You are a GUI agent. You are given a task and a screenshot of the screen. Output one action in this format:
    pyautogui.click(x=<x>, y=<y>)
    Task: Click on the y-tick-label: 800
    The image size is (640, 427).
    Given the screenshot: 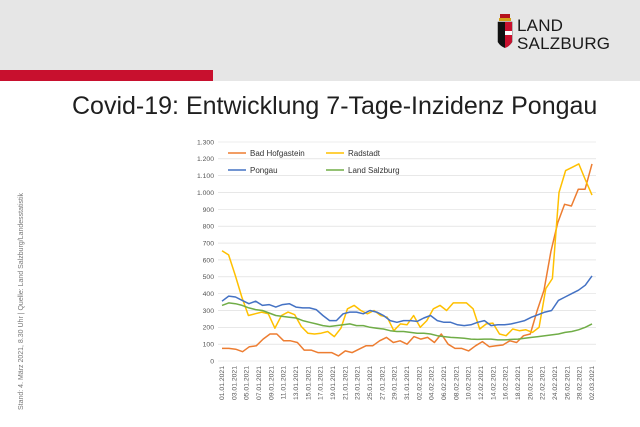 What is the action you would take?
    pyautogui.click(x=209, y=227)
    